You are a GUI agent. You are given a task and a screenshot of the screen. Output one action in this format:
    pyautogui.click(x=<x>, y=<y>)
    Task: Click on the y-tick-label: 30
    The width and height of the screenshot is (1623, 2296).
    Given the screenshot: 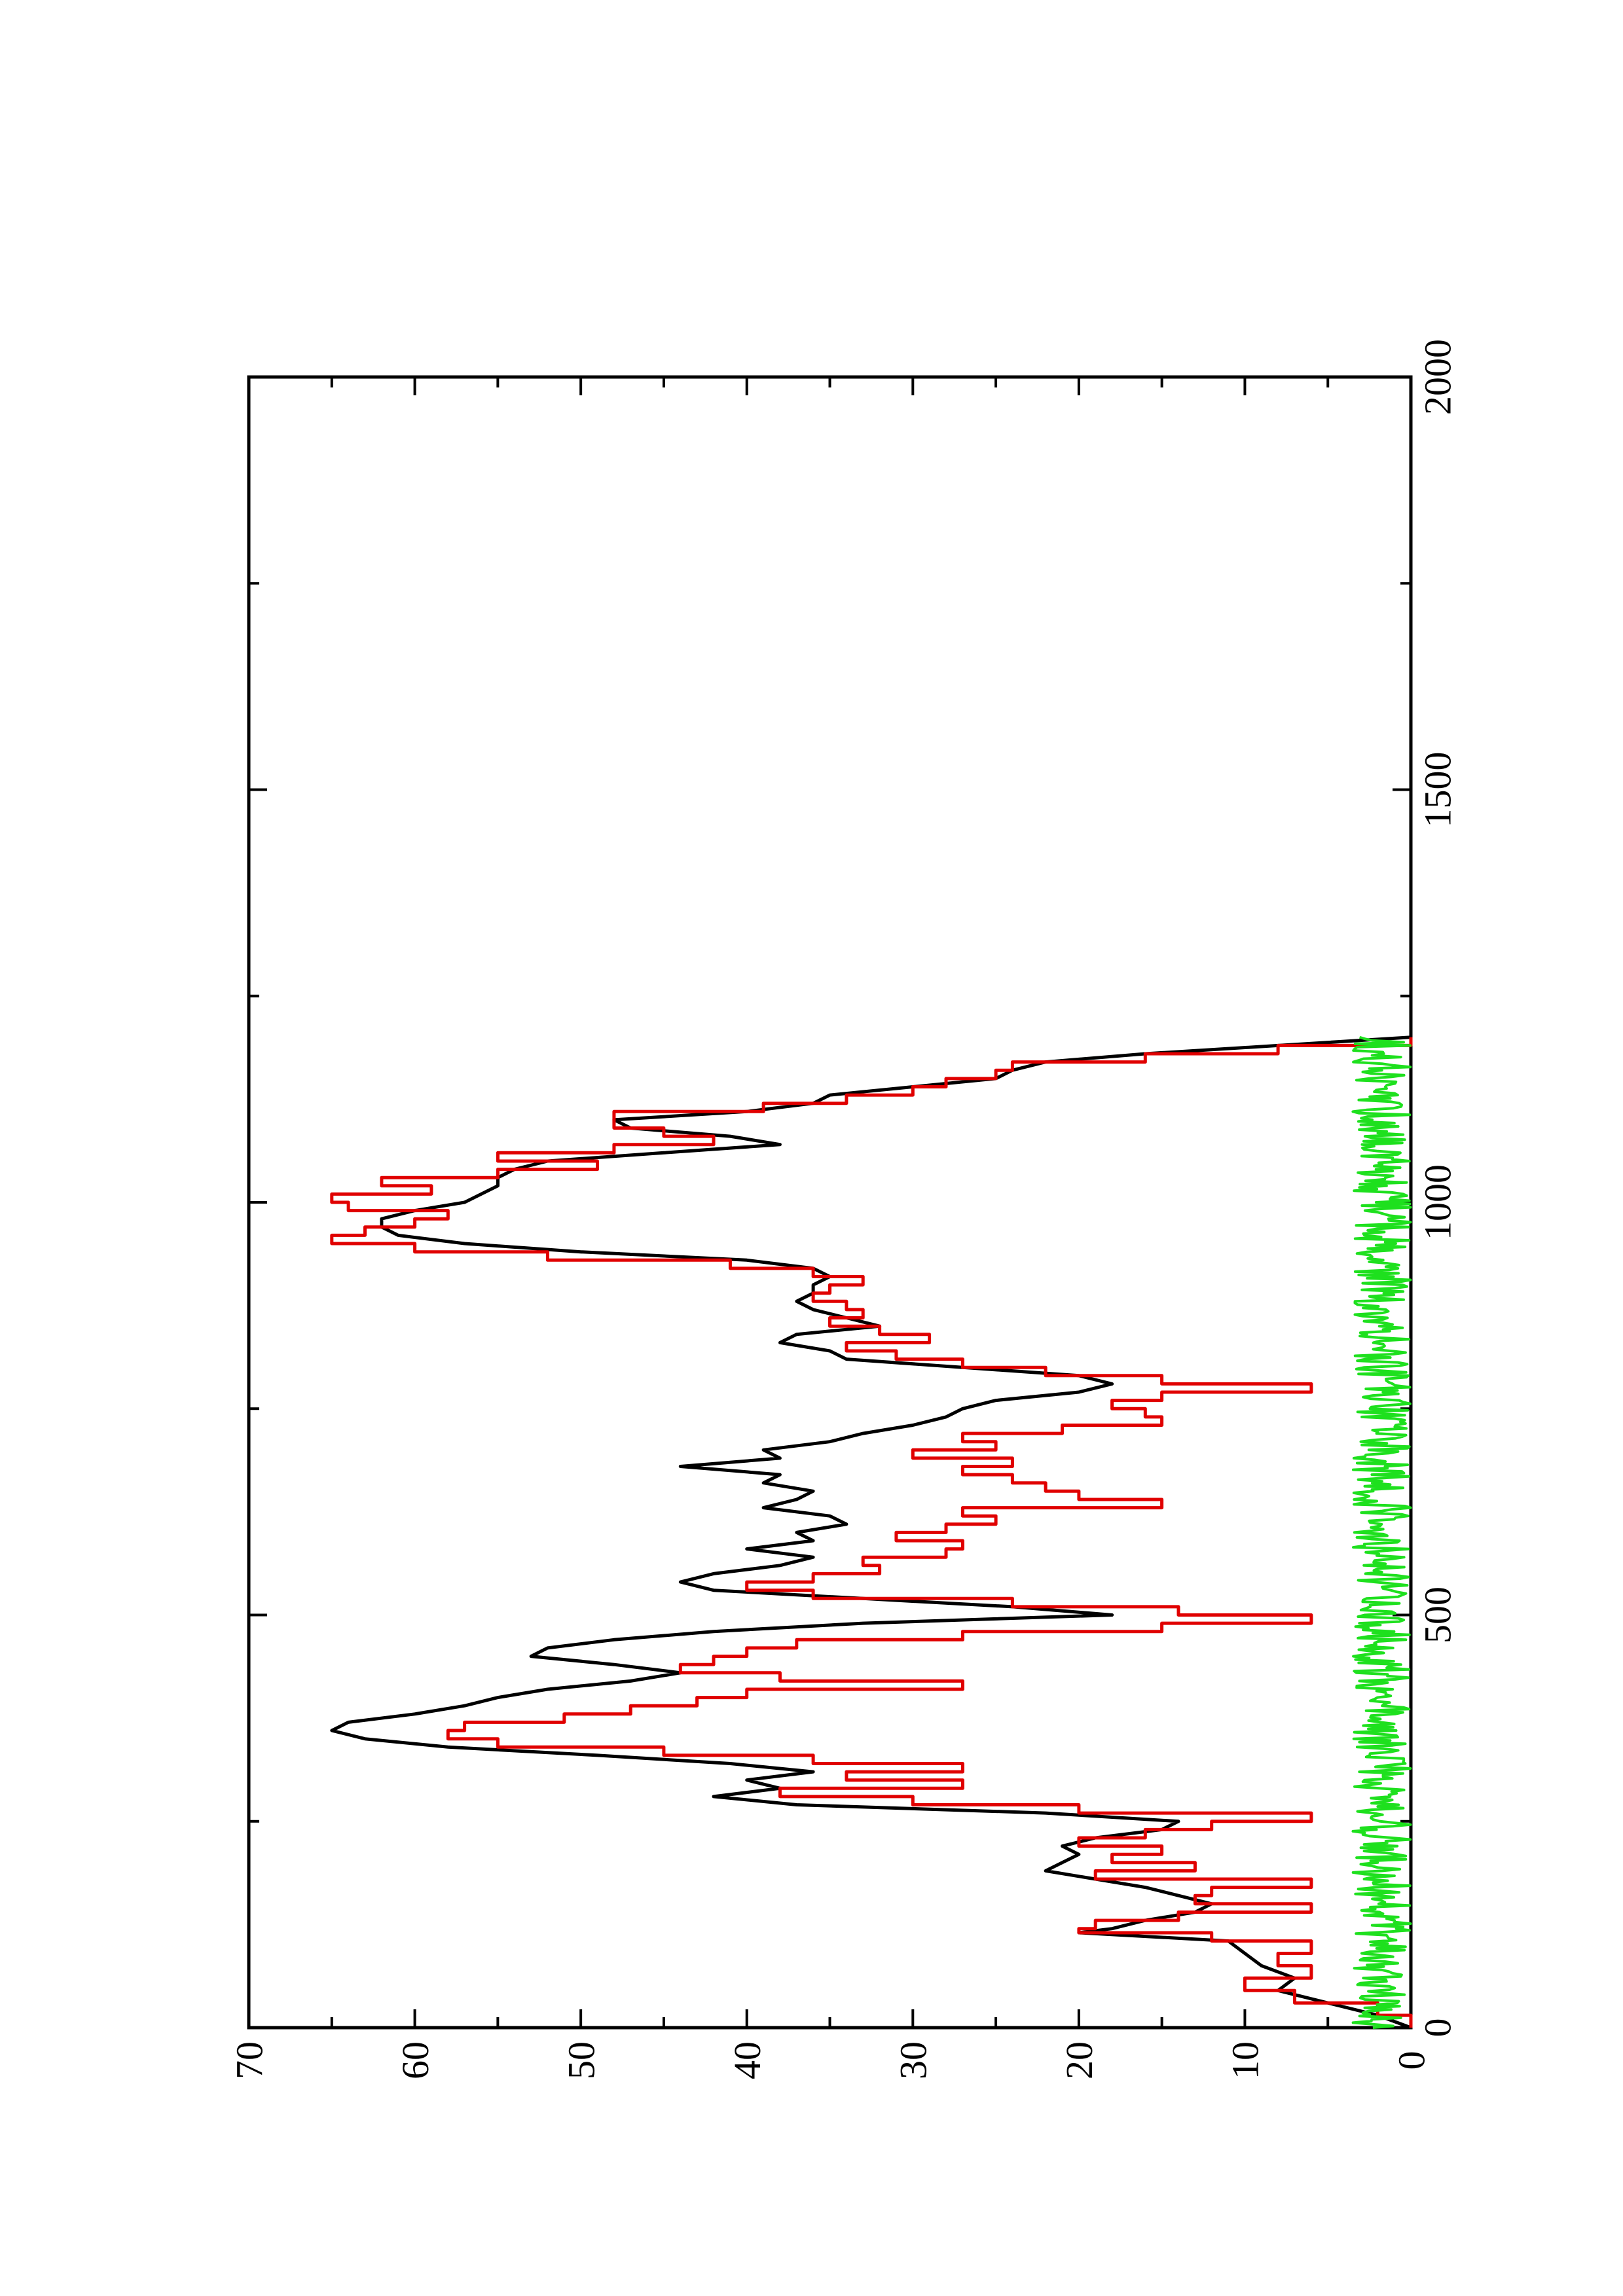 What is the action you would take?
    pyautogui.click(x=913, y=2060)
    